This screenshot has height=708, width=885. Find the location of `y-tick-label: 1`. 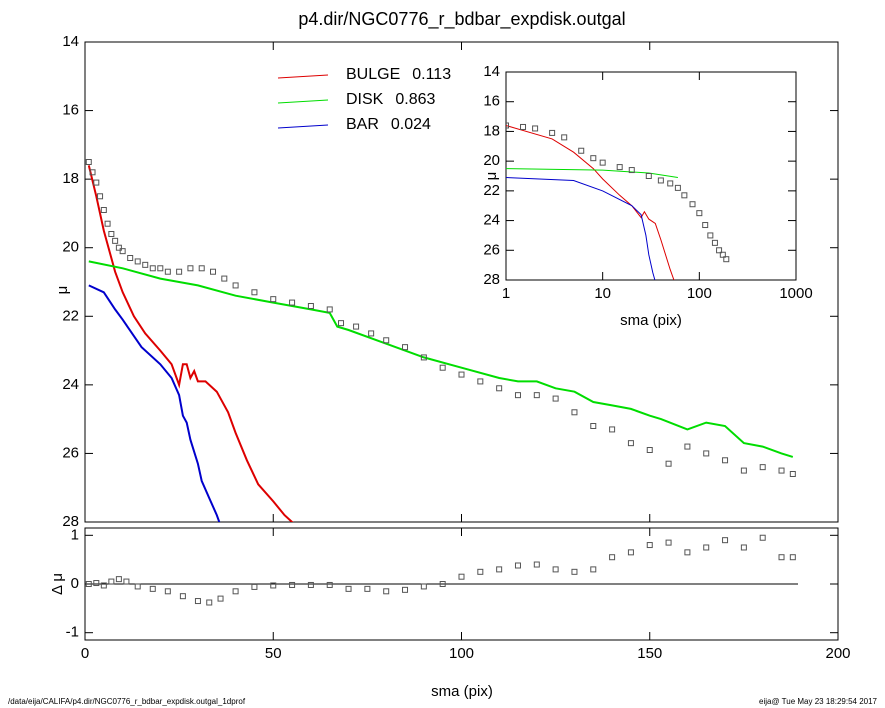

y-tick-label: 1 is located at coordinates (75, 534).